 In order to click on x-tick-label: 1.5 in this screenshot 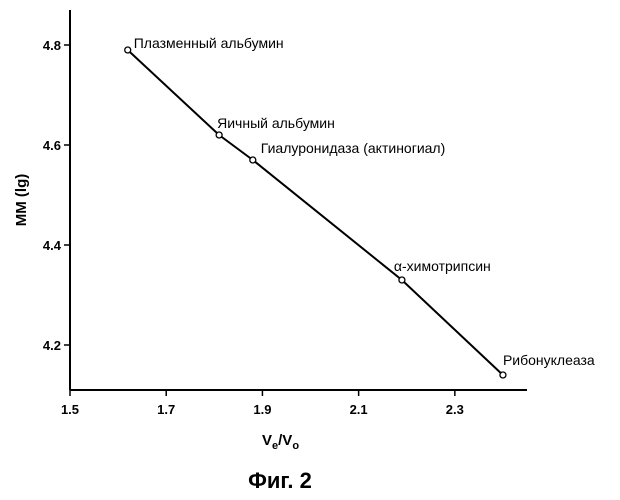, I will do `click(70, 409)`.